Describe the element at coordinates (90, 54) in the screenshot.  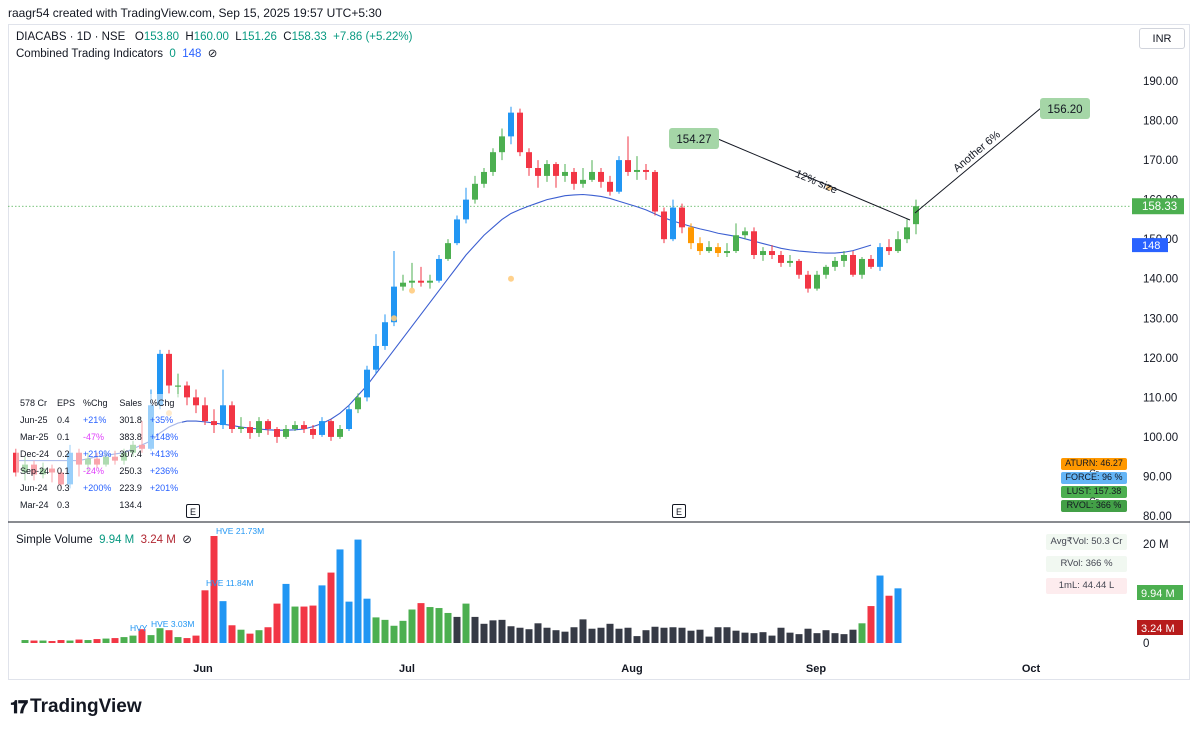
I see `indicator-name: Combined Trading Indicators` at that location.